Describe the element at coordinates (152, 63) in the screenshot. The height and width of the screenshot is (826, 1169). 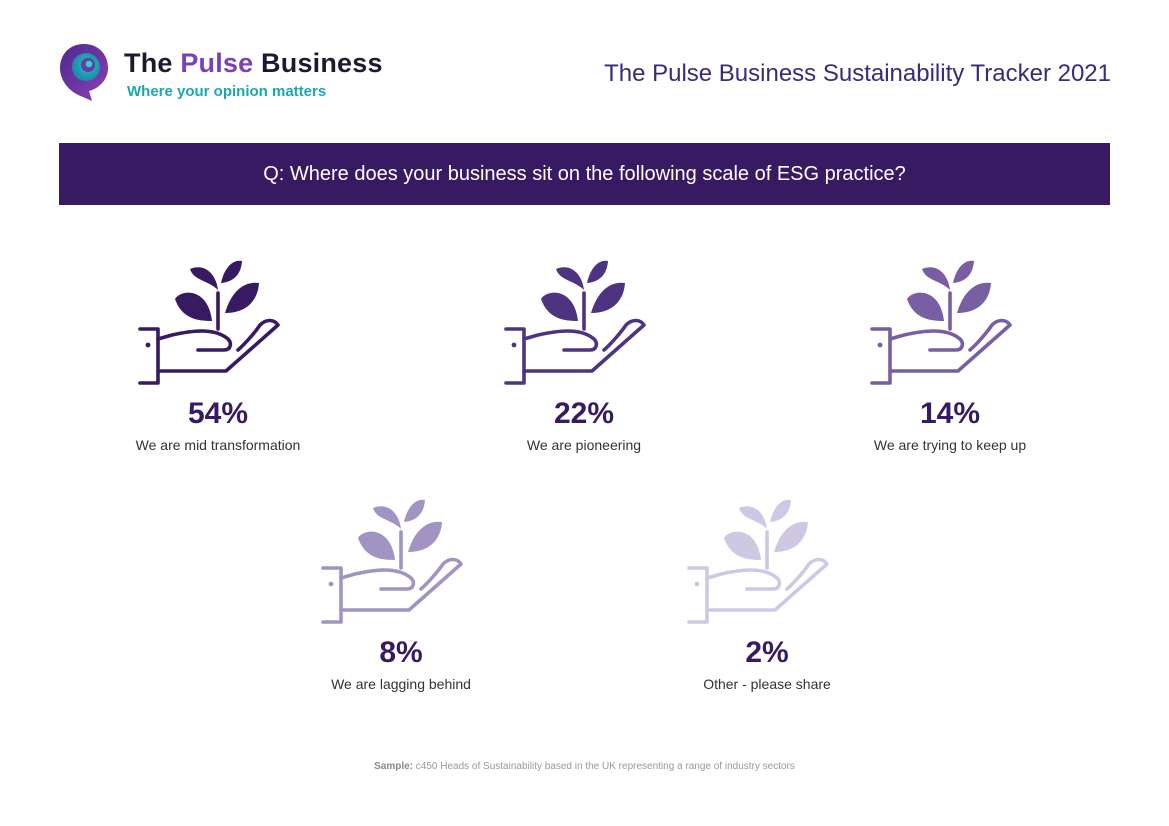
I see `brand-name-part1: The` at that location.